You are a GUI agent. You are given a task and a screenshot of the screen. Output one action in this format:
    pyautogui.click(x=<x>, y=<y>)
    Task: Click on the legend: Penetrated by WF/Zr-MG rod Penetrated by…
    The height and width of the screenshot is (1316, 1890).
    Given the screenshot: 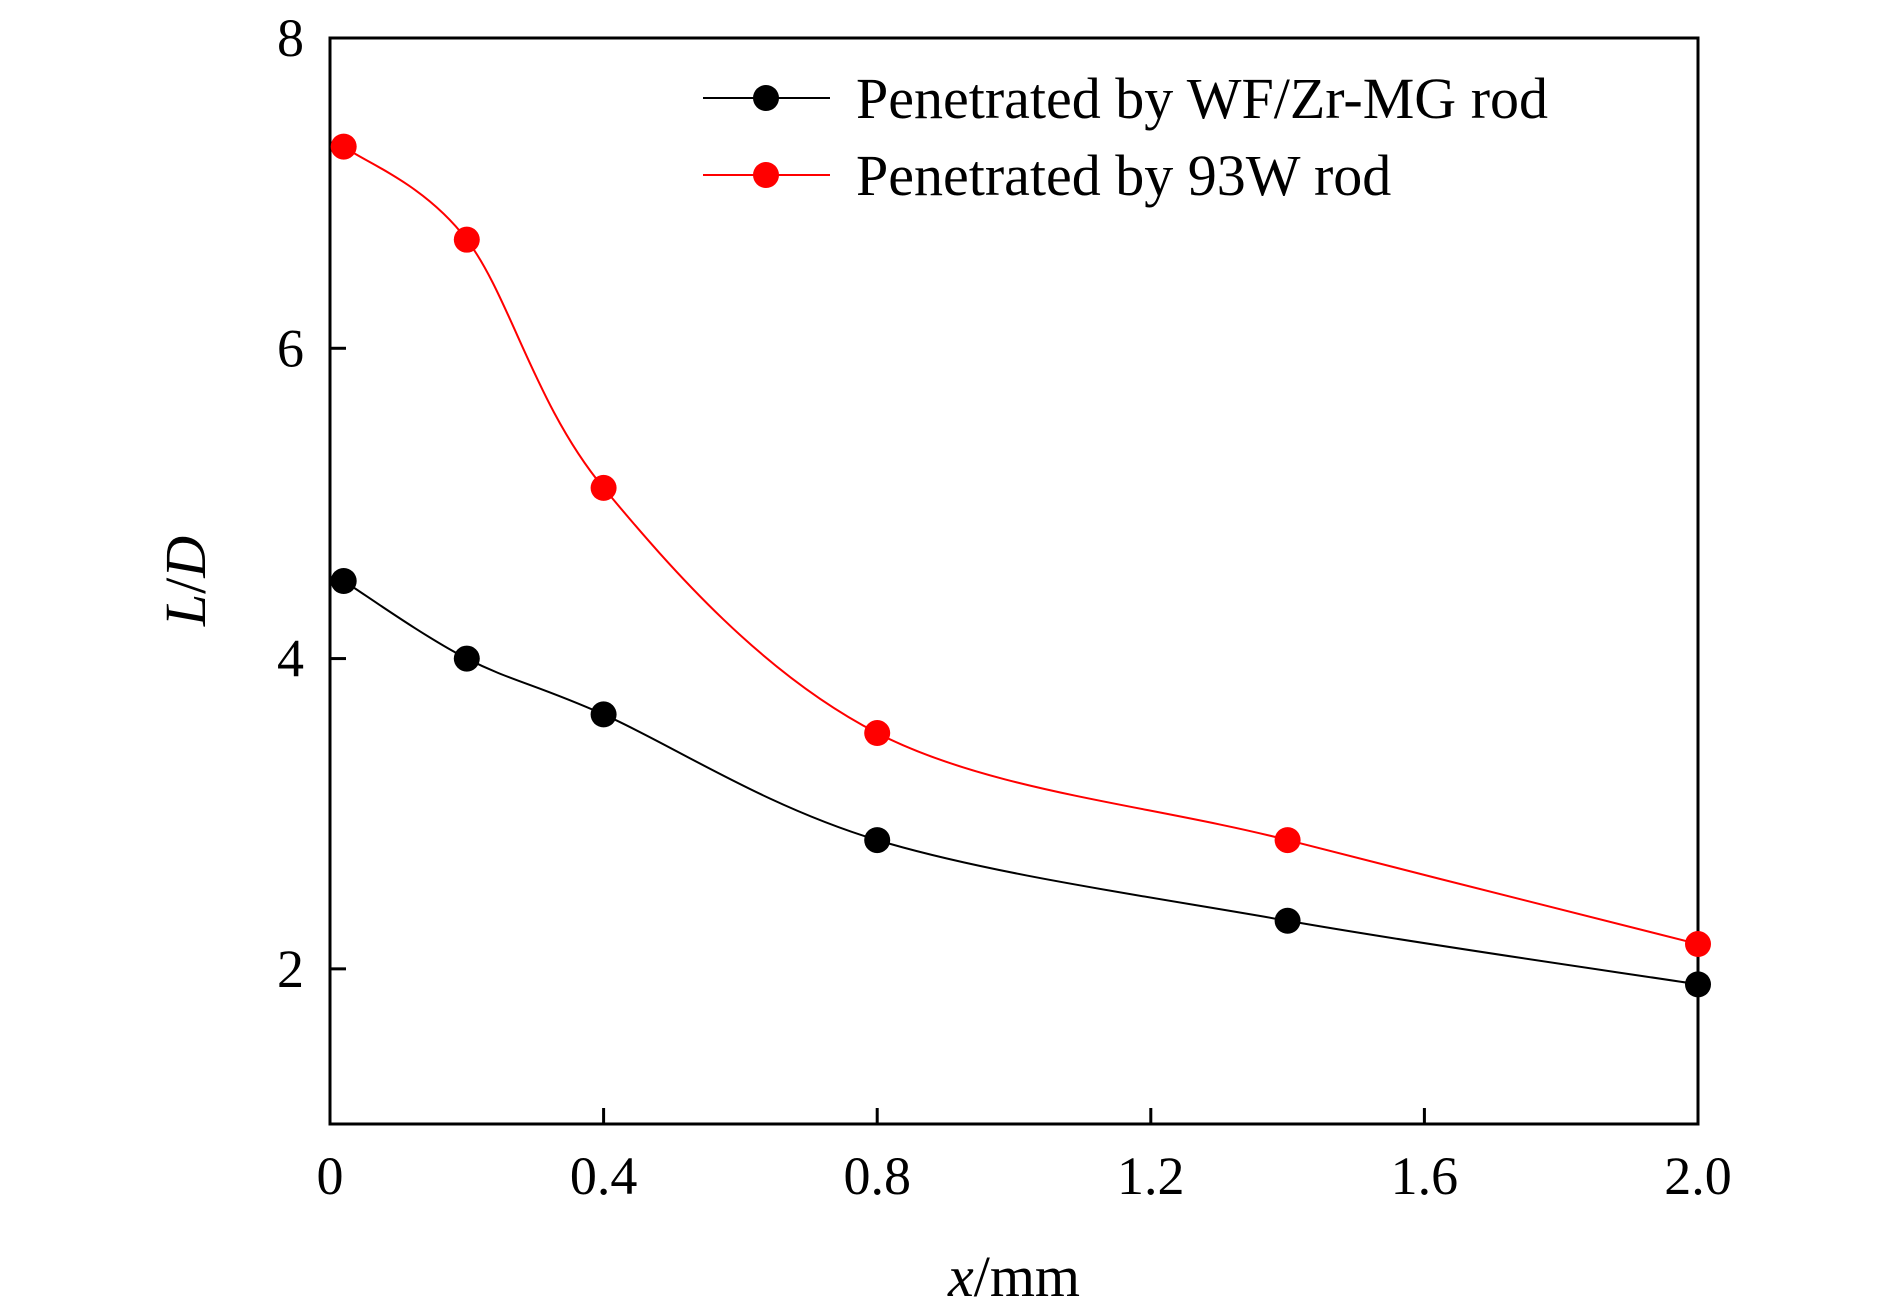 What is the action you would take?
    pyautogui.click(x=1125, y=137)
    